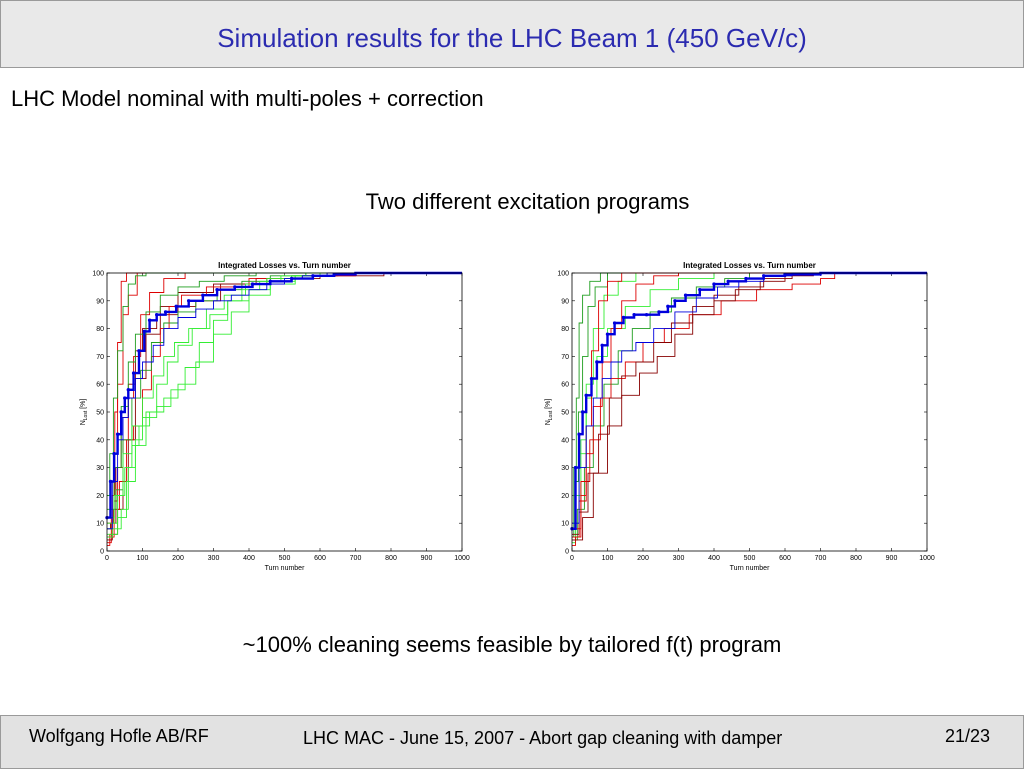  I want to click on footer-author: Wolfgang Hofle AB/RF, so click(119, 736).